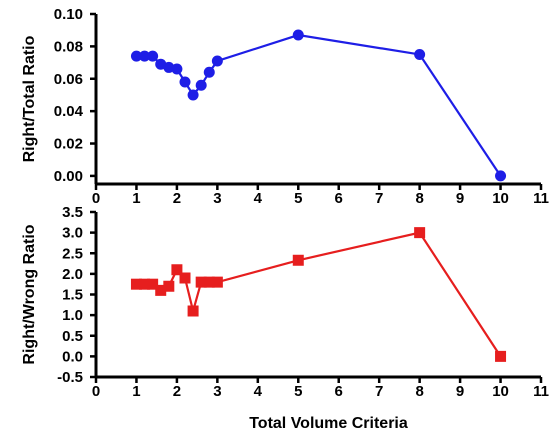 The image size is (556, 439). What do you see at coordinates (72, 212) in the screenshot?
I see `y-tick-label: 3.5` at bounding box center [72, 212].